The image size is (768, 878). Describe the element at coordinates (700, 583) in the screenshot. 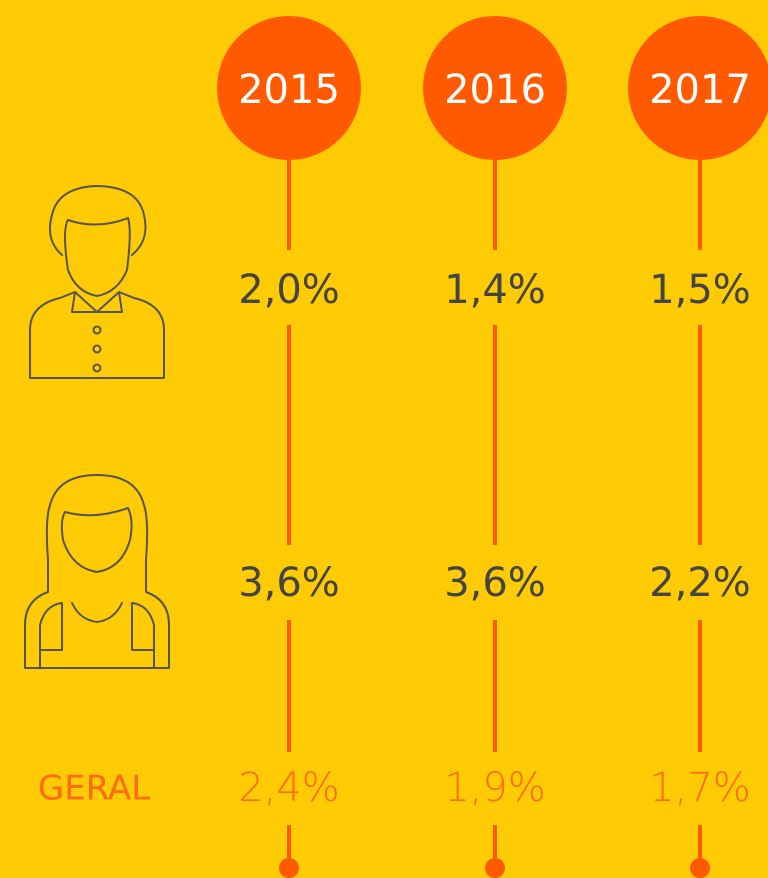

I see `value-label: 2,2%` at that location.